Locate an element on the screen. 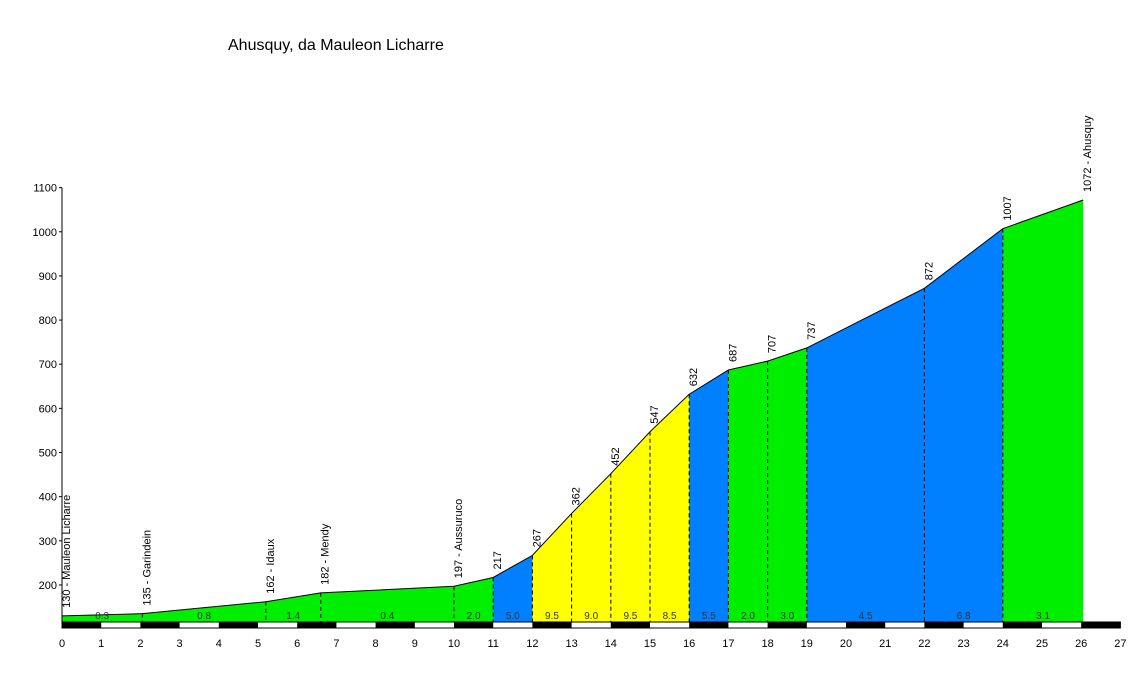  segment-grade-label-9: 8.5 is located at coordinates (670, 616).